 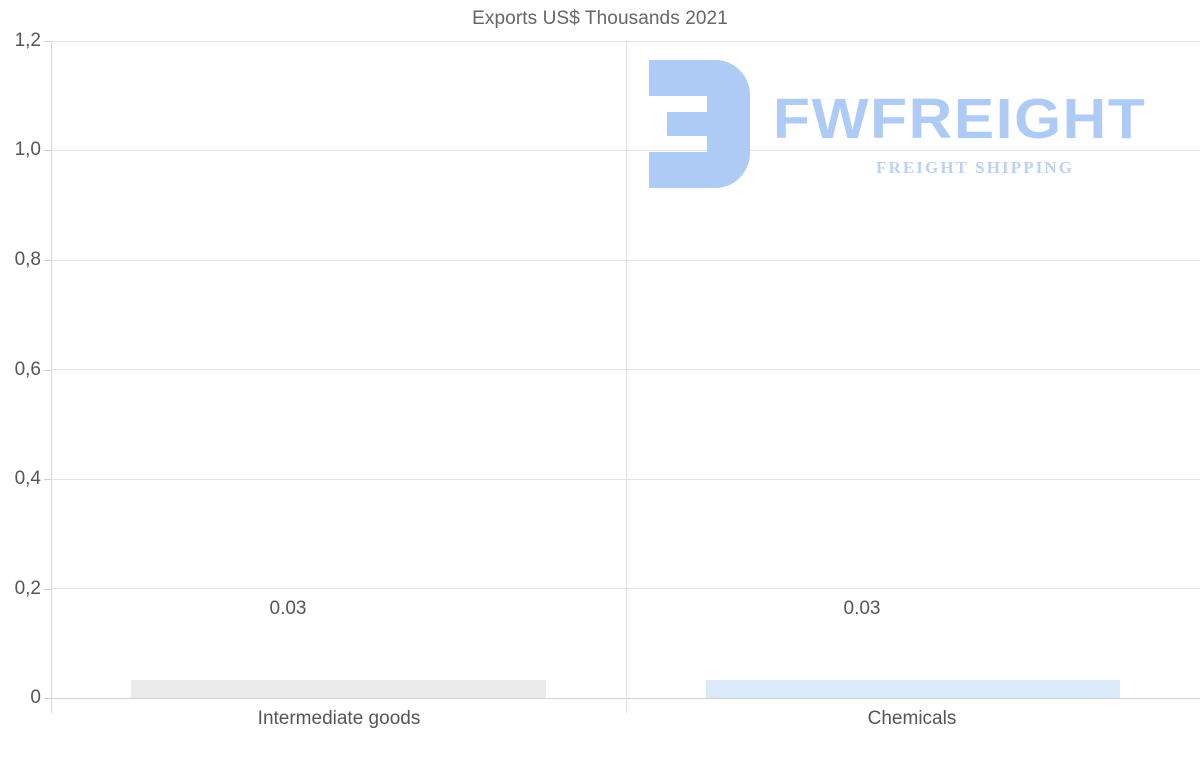 I want to click on data-label-intermediate-goods: 0.03, so click(x=288, y=608).